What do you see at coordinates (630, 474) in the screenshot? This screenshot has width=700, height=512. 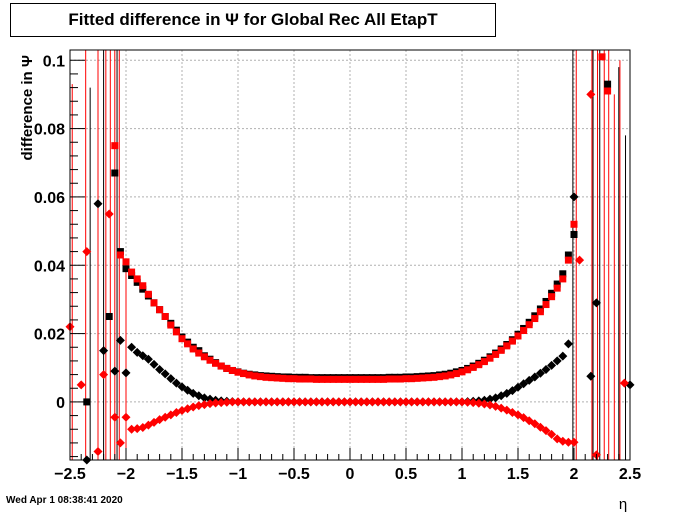 I see `x-tick-label: 2.5` at bounding box center [630, 474].